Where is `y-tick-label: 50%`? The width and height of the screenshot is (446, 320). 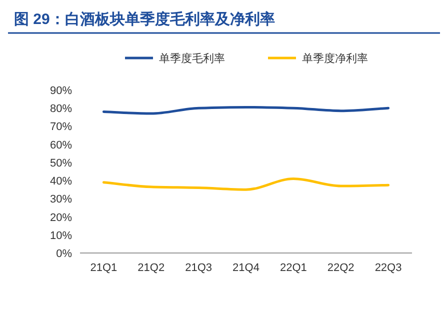
y-tick-label: 50% is located at coordinates (61, 163).